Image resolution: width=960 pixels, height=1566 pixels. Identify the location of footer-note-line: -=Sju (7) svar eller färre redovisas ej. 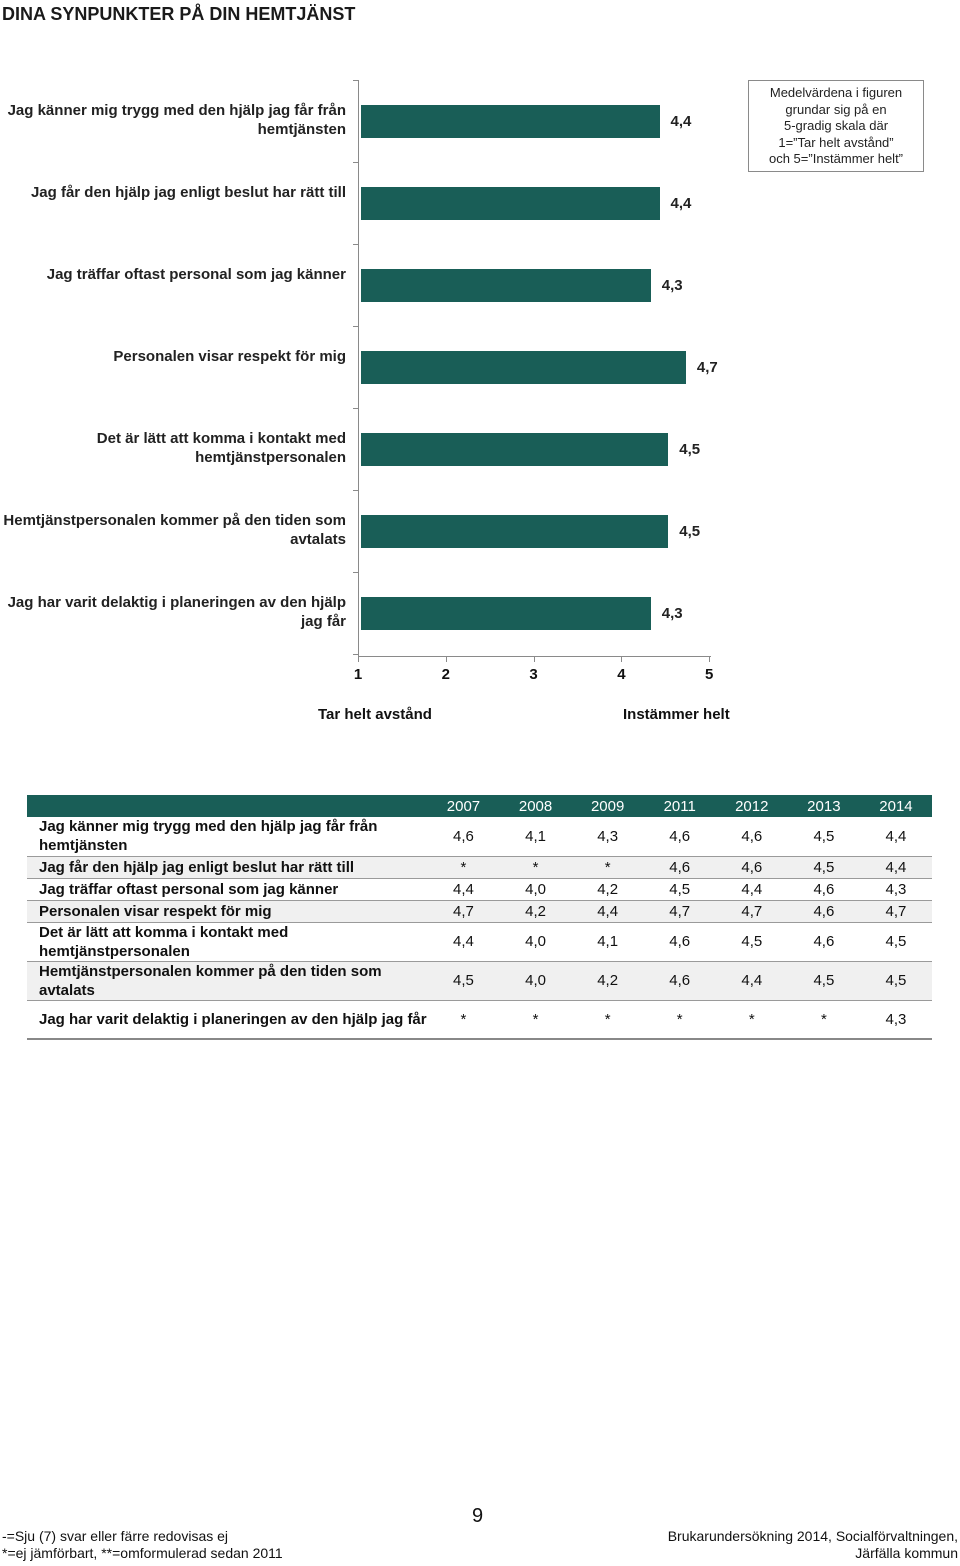
(115, 1536).